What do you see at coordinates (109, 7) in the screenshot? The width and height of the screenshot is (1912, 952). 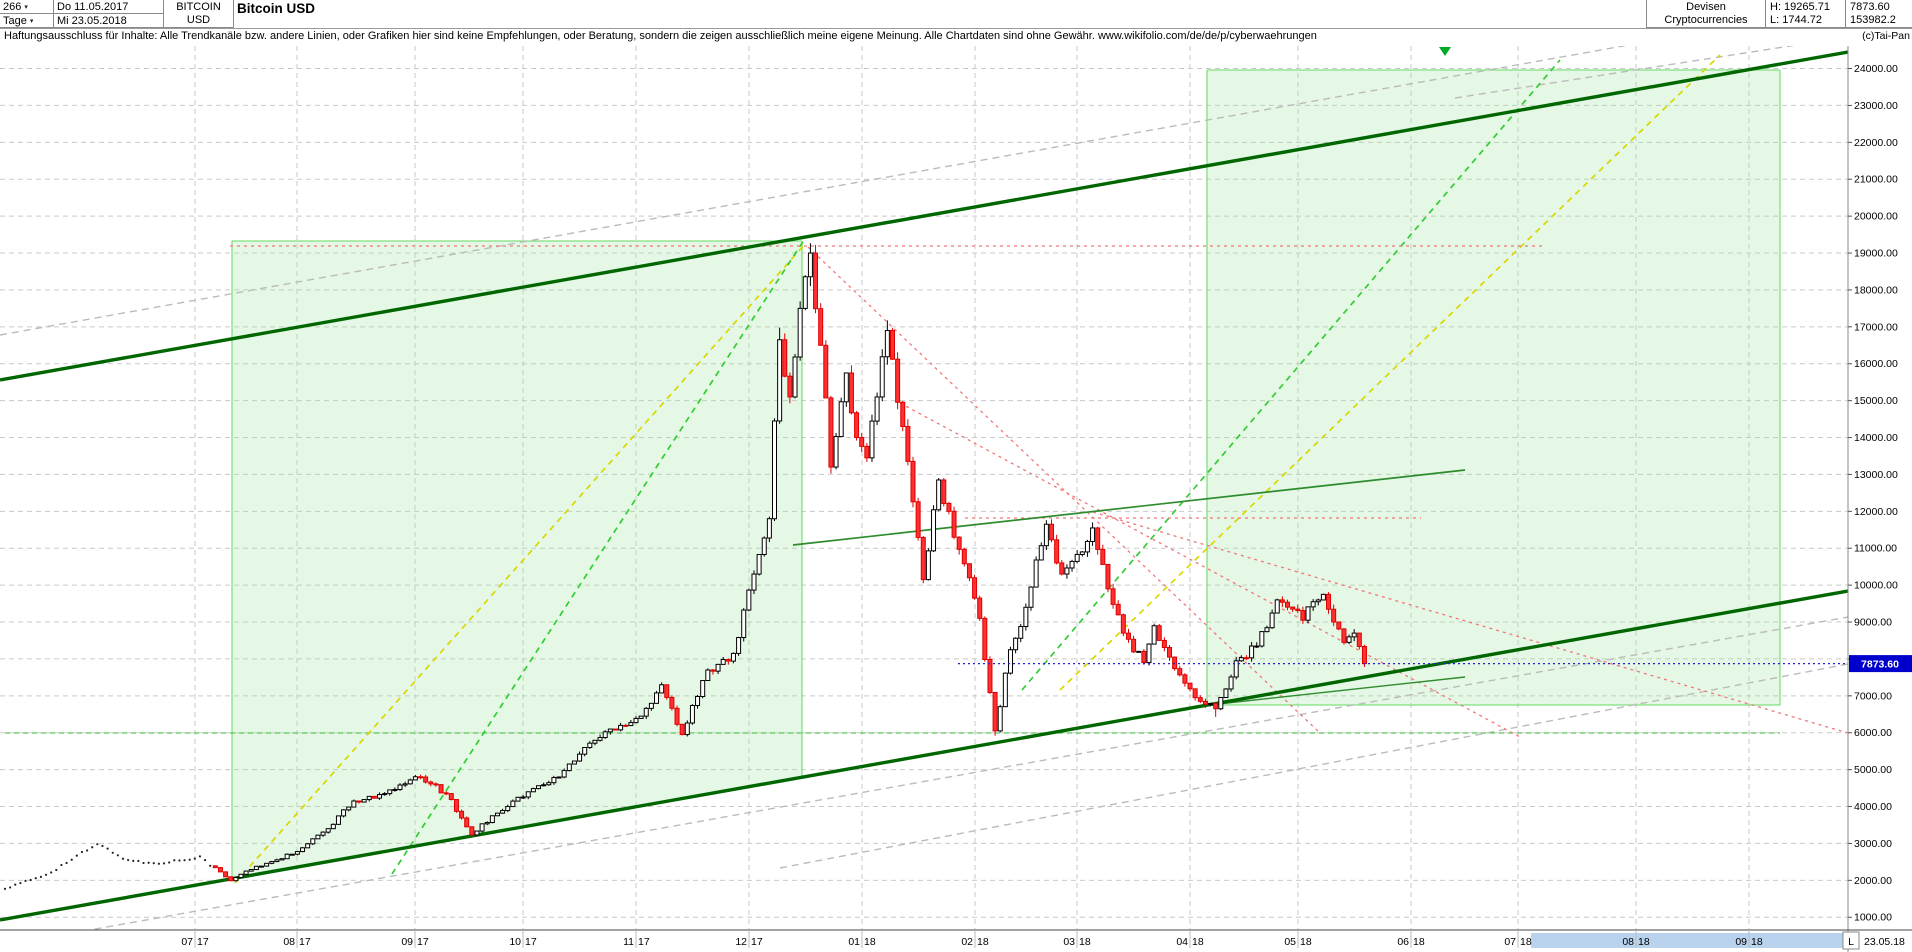 I see `date-from-field: Do 11.05.2017` at bounding box center [109, 7].